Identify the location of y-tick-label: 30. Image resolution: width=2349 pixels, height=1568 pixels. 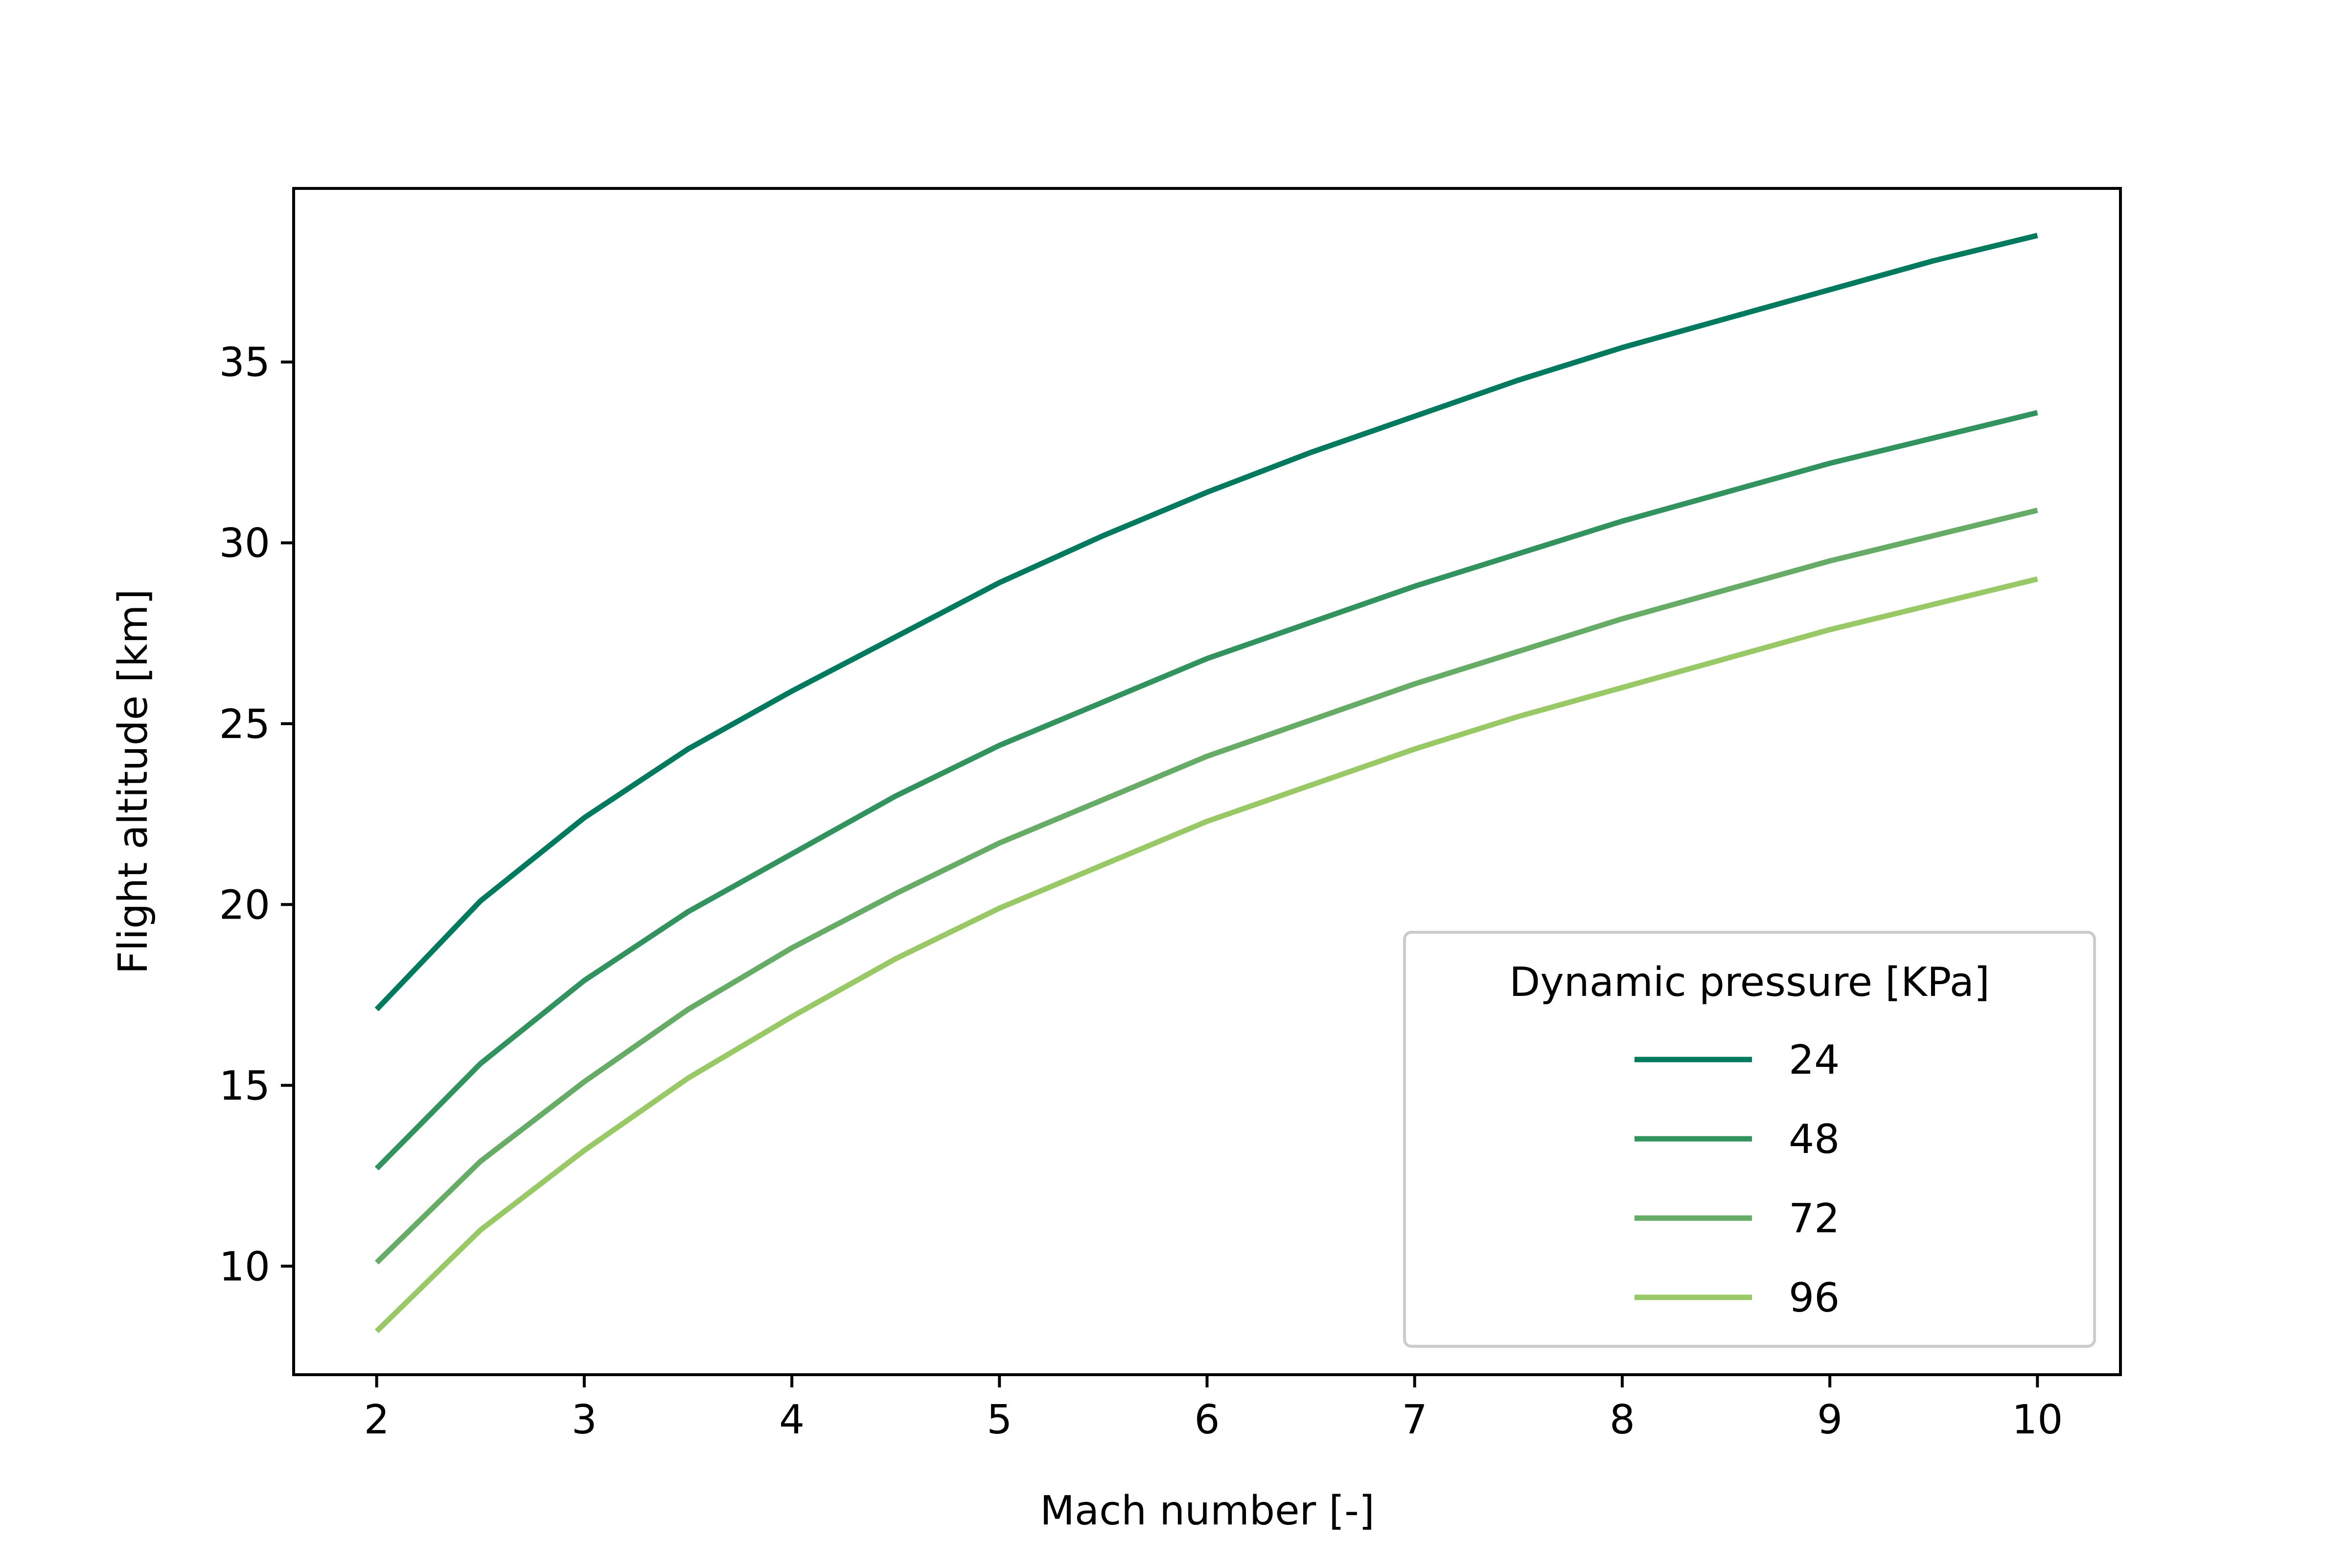
(244, 543).